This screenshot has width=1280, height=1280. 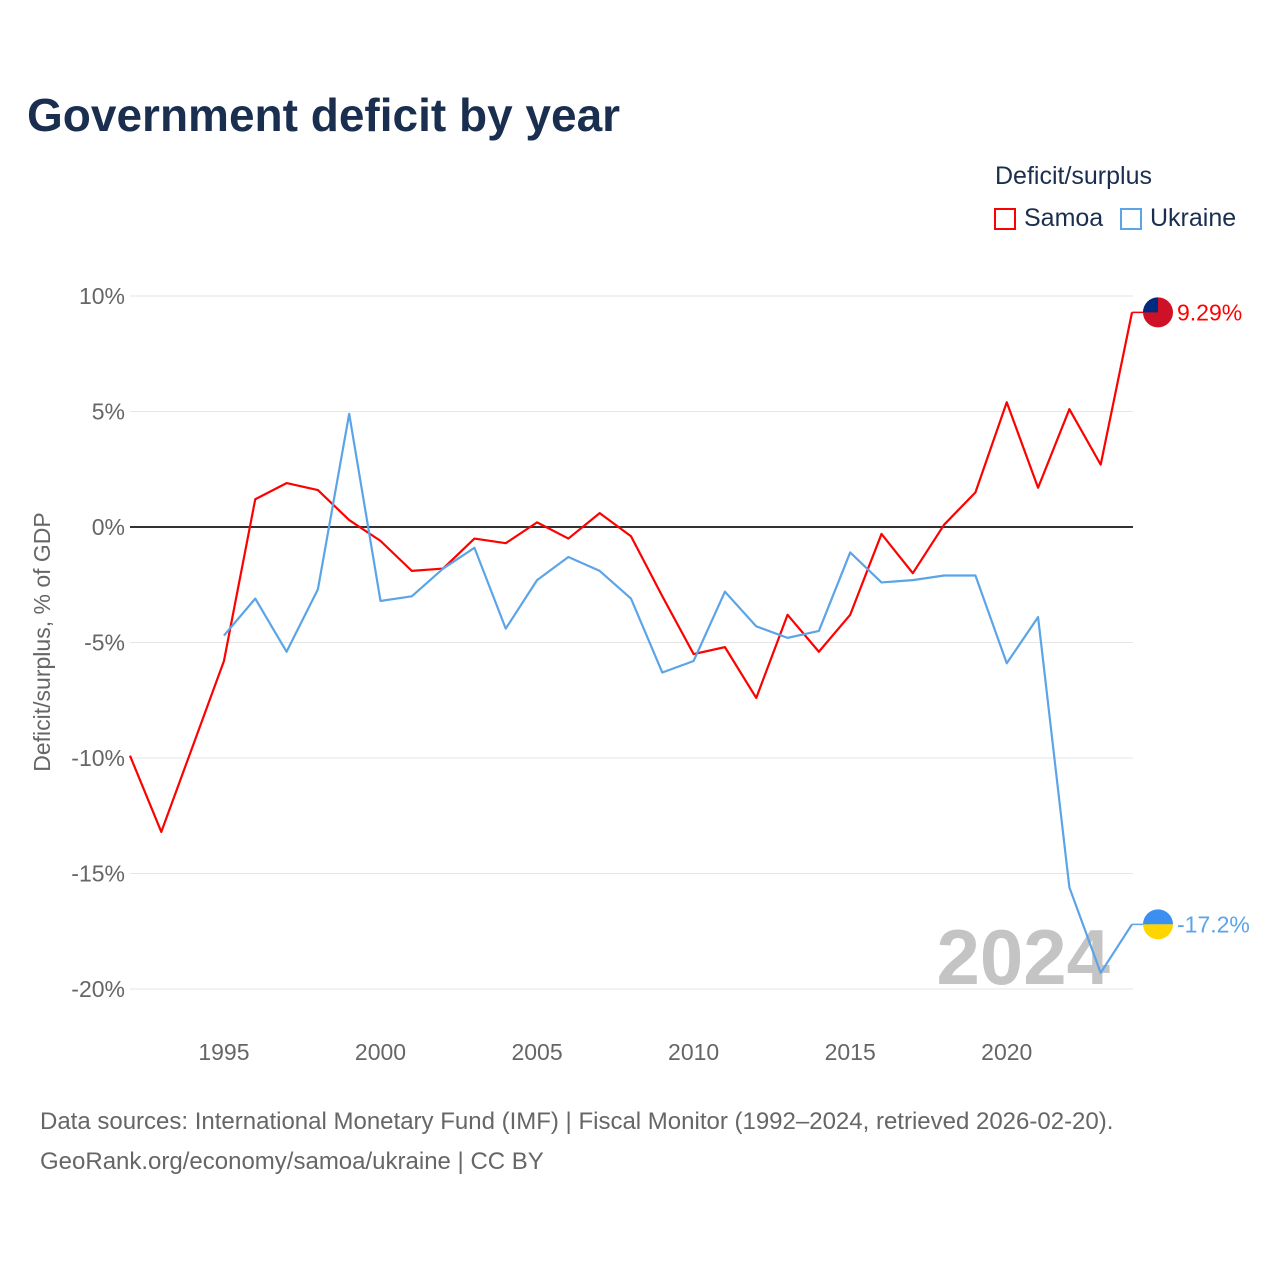 I want to click on legend-label-samoa: Samoa, so click(x=1064, y=218).